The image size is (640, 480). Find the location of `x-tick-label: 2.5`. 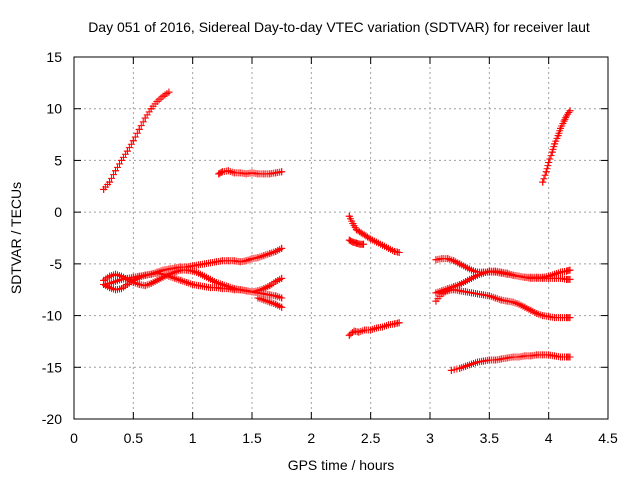

x-tick-label: 2.5 is located at coordinates (371, 438).